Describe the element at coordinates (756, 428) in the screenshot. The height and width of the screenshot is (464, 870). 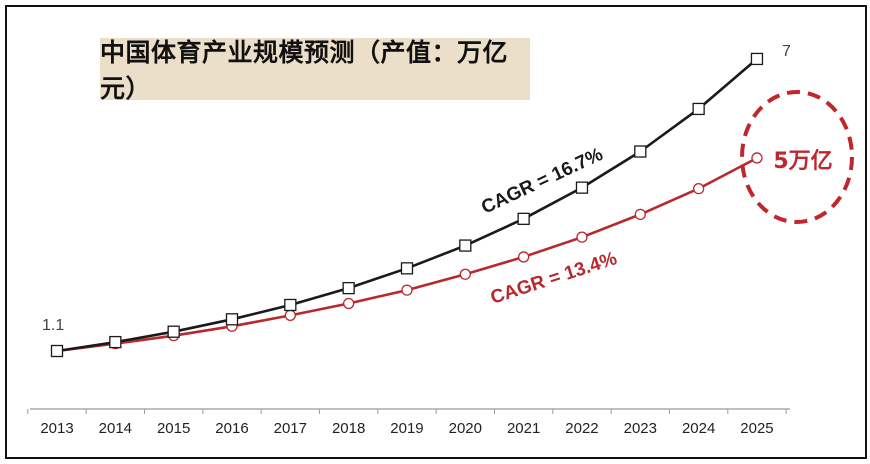
I see `x-tick-label-2025: 2025` at that location.